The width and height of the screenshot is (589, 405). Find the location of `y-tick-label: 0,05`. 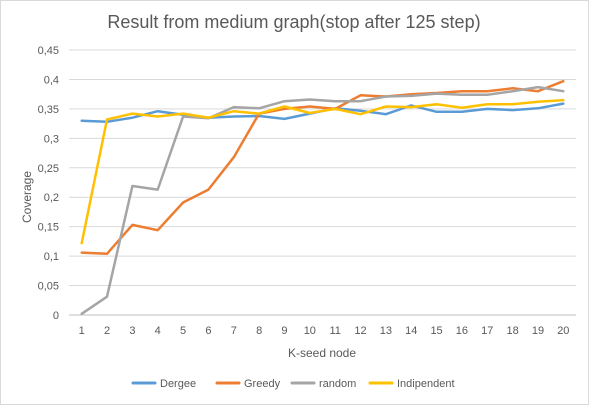

y-tick-label: 0,05 is located at coordinates (48, 287).